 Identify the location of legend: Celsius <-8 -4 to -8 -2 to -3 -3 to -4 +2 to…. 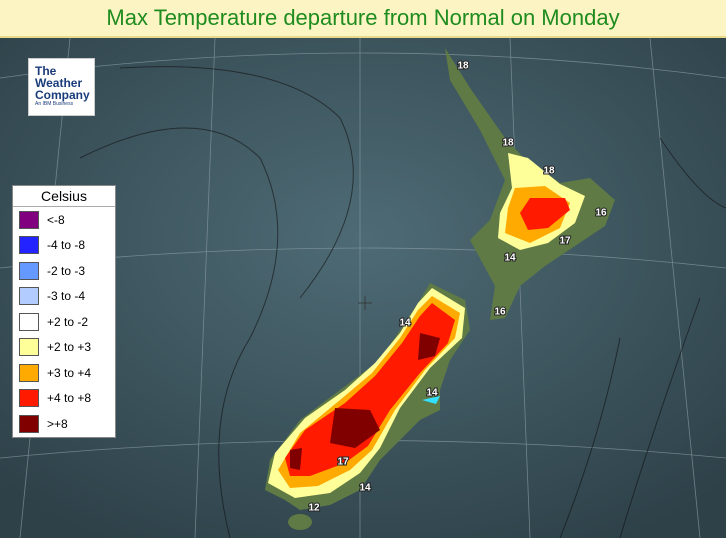
(64, 311).